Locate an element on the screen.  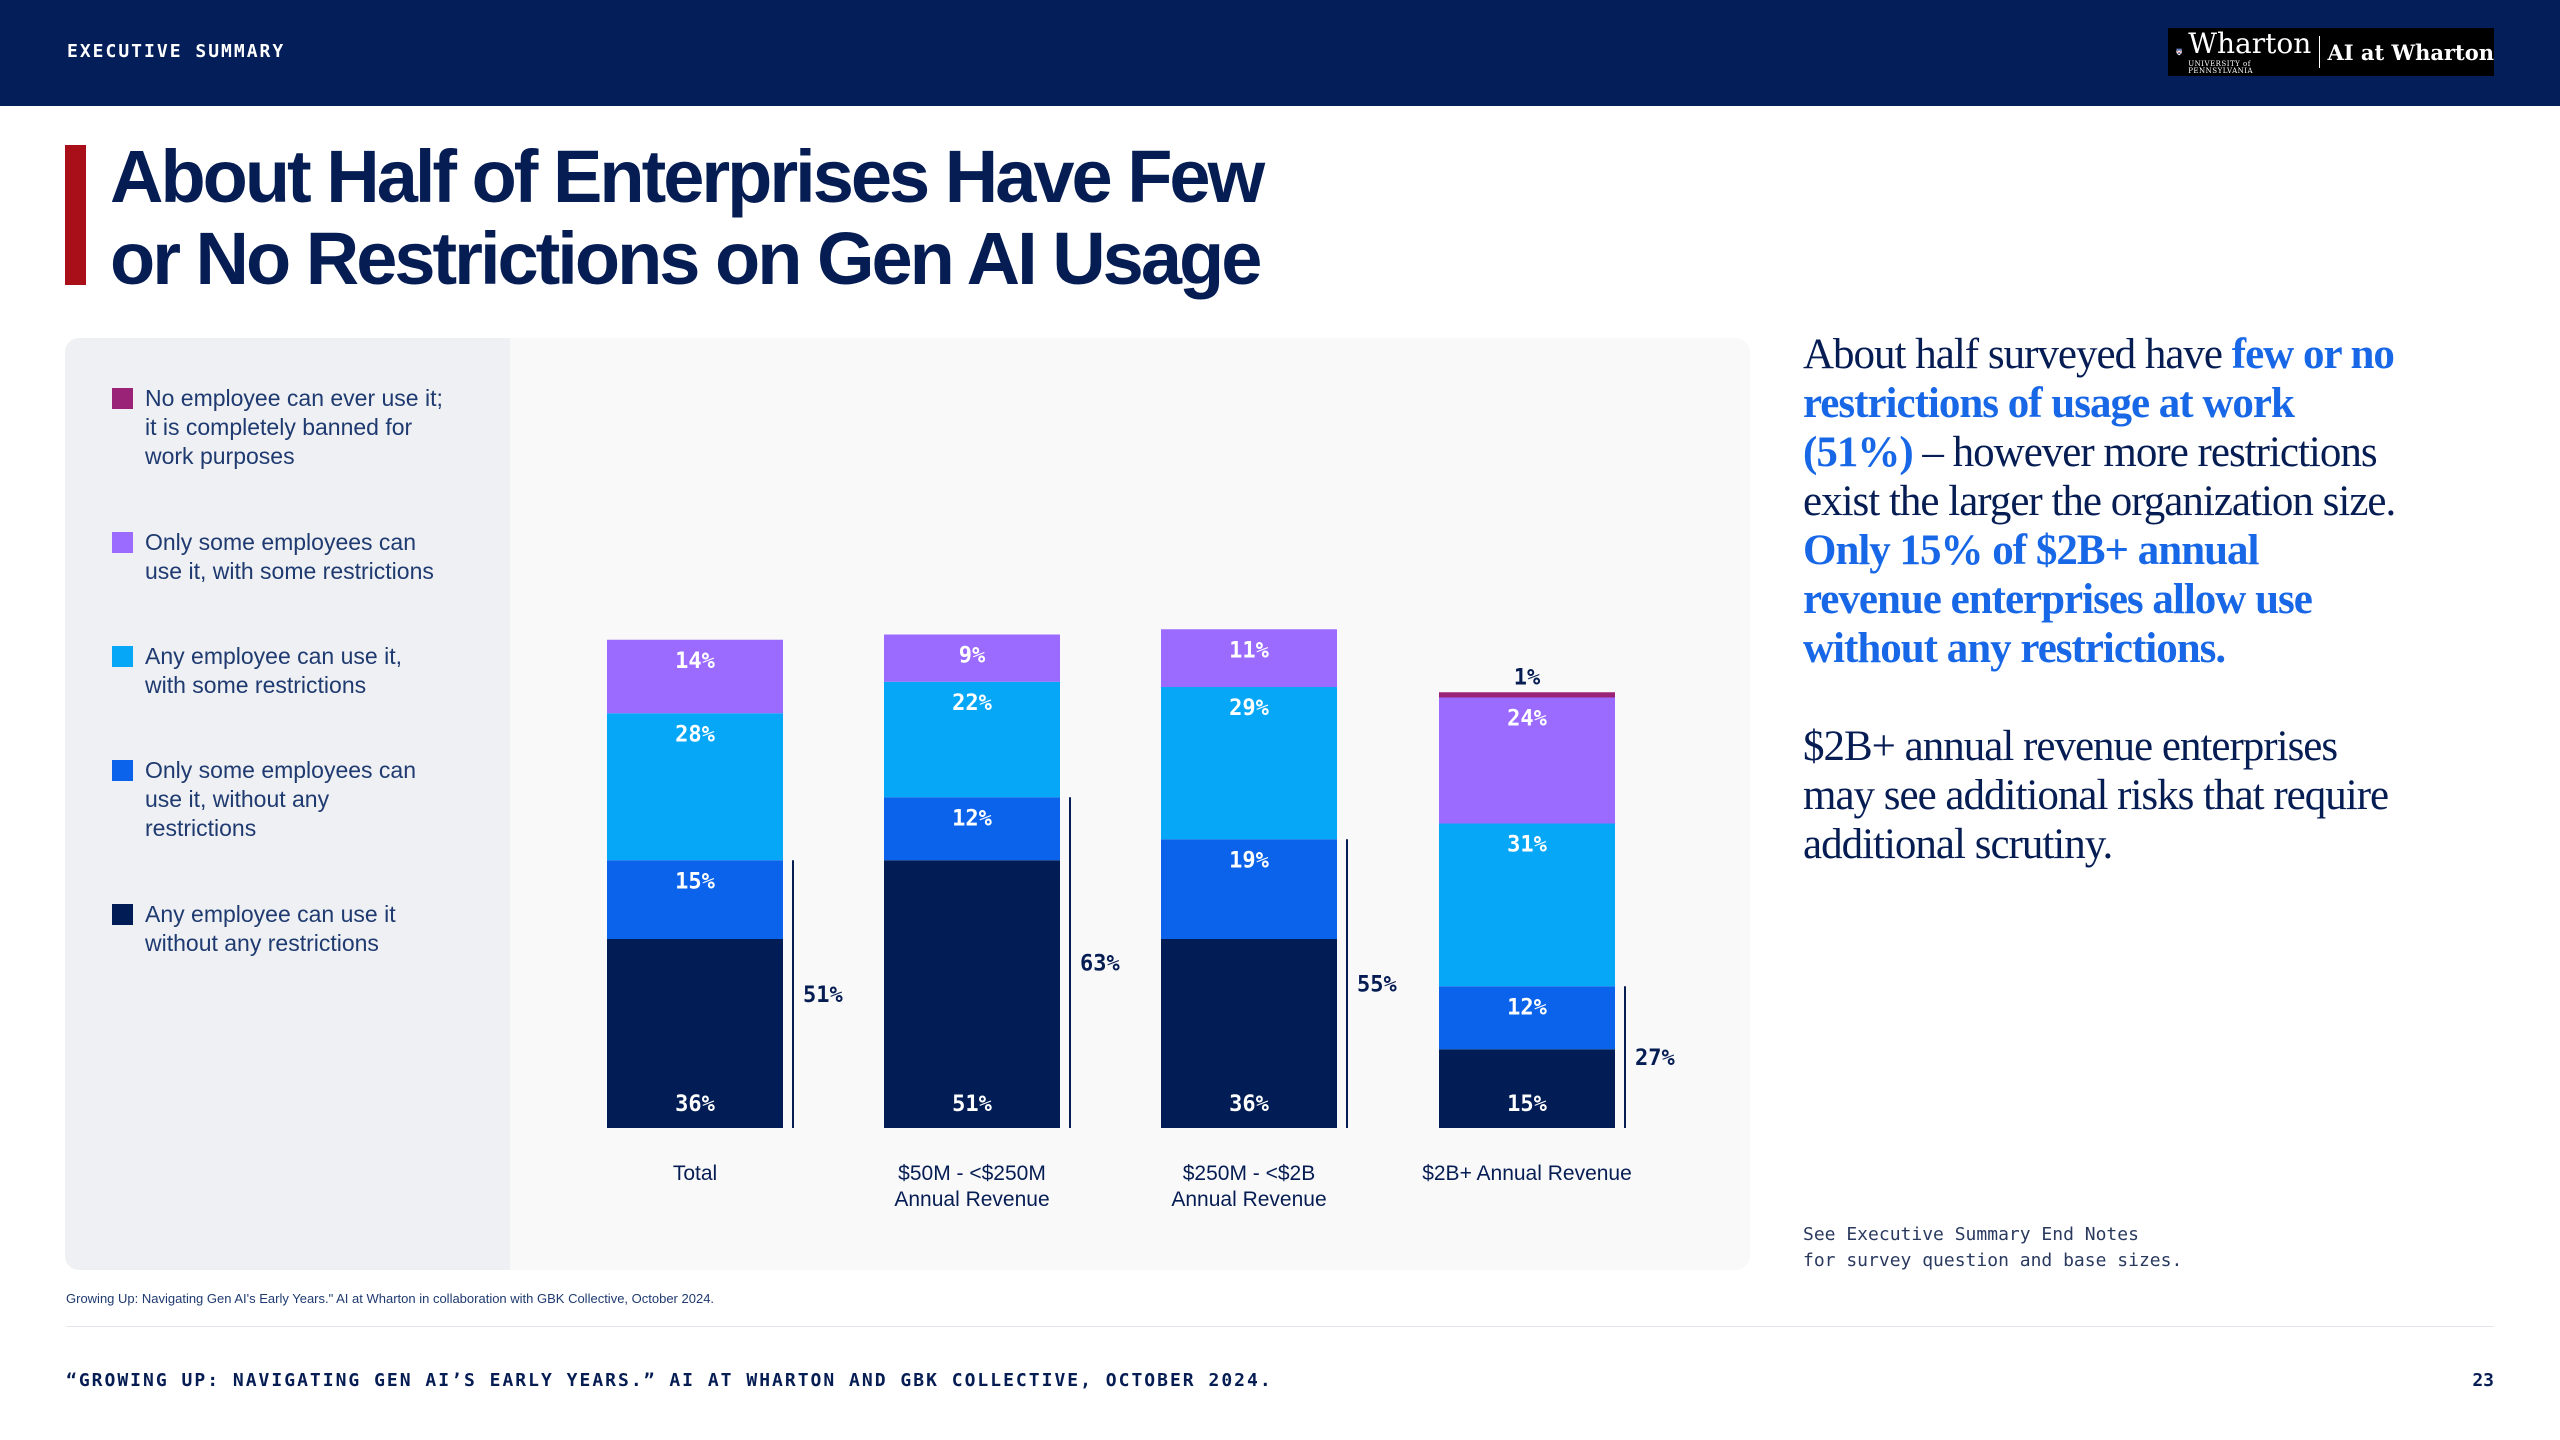
bracket-total-label: 63% is located at coordinates (1100, 964).